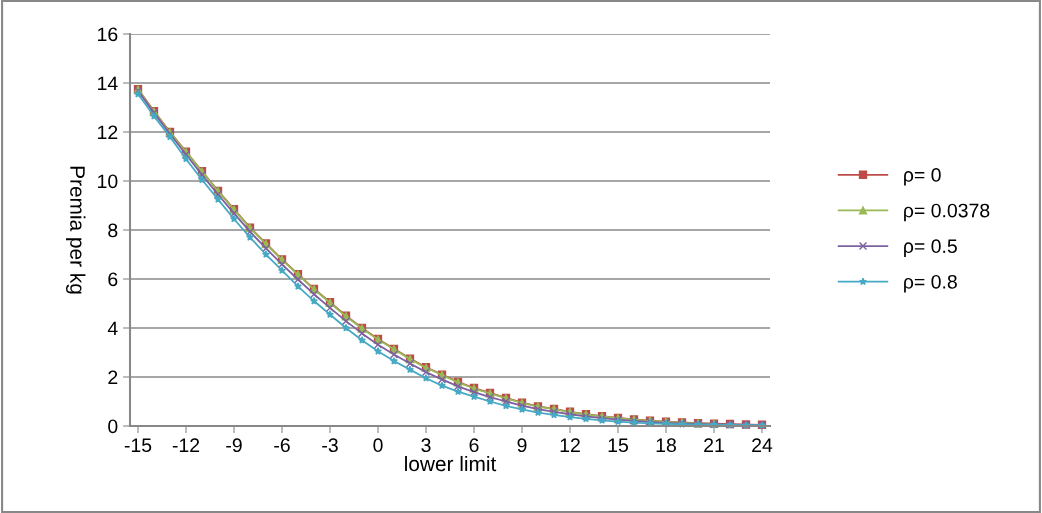  Describe the element at coordinates (138, 445) in the screenshot. I see `x-tick-label: -15` at that location.